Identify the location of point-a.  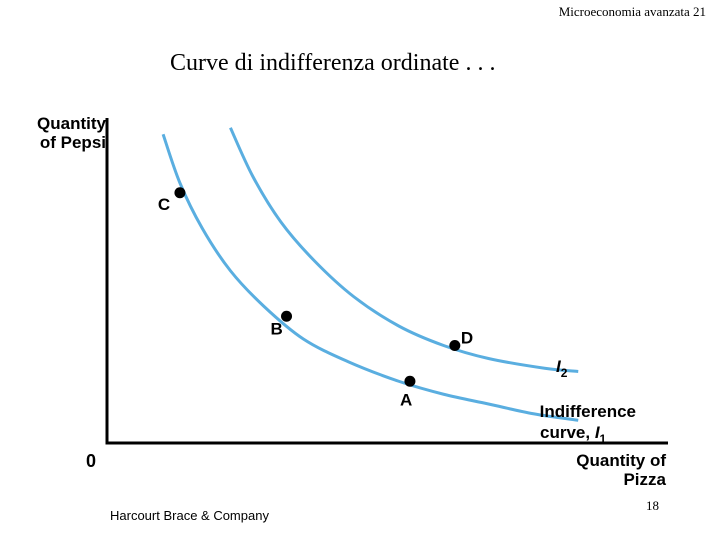
(410, 381).